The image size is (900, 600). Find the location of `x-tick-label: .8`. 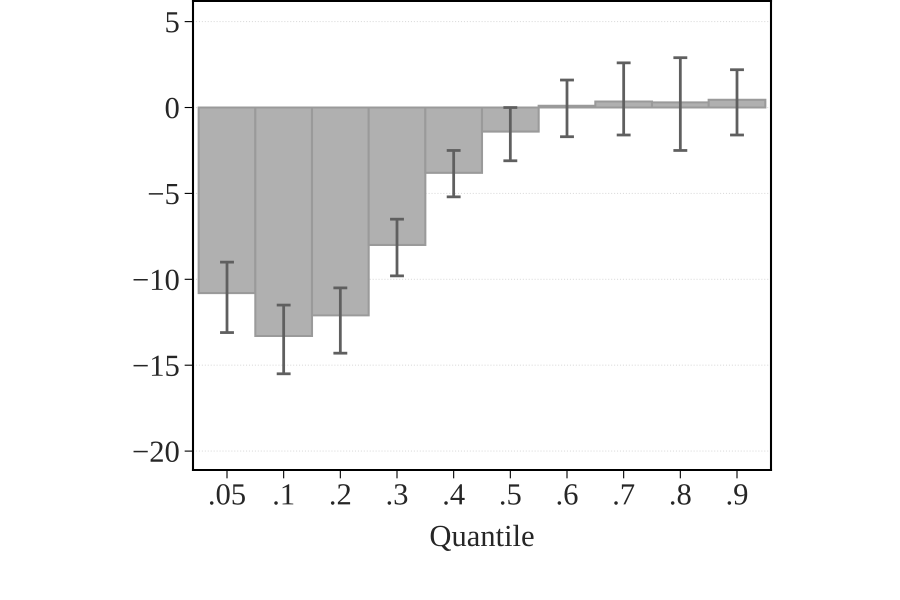

x-tick-label: .8 is located at coordinates (680, 494).